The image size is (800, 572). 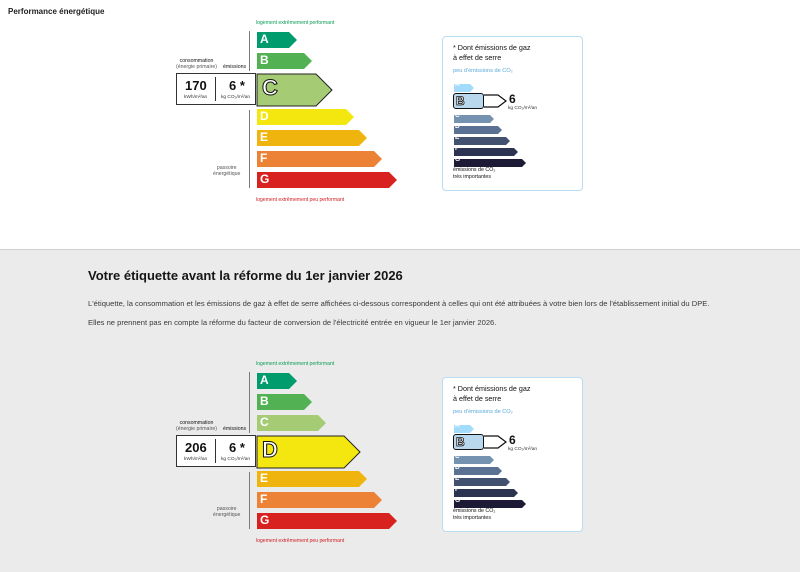 I want to click on ges-class-e: E, so click(x=482, y=480).